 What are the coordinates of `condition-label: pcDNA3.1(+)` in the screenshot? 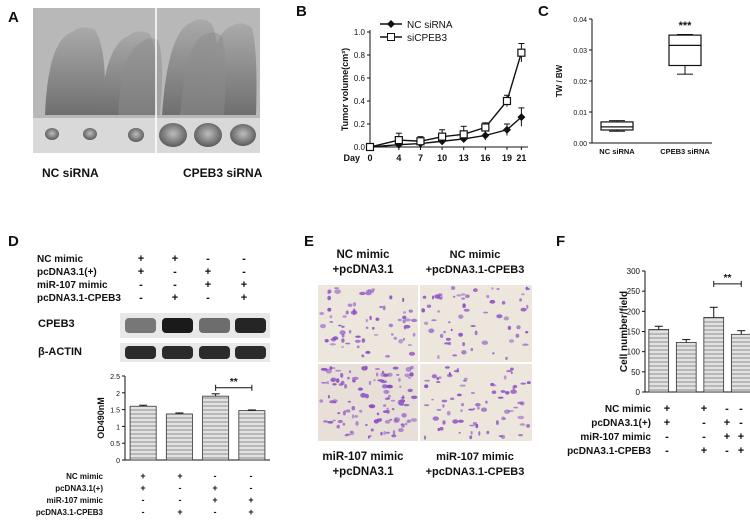 It's located at (67, 272).